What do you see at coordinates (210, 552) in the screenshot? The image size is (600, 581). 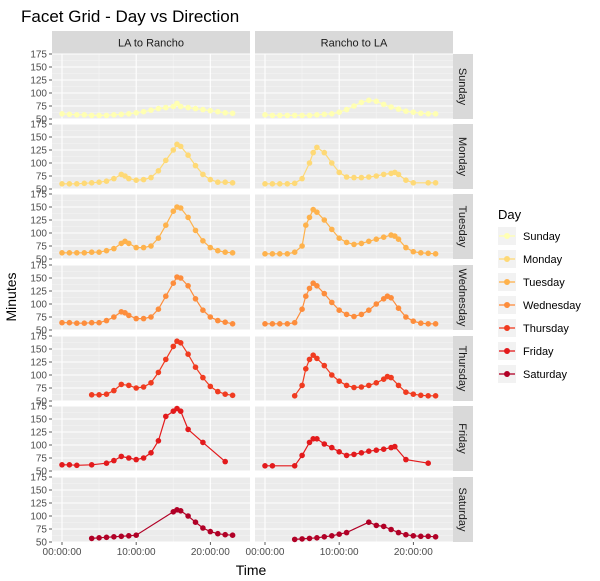 I see `x-tick-label: 20:00:00` at bounding box center [210, 552].